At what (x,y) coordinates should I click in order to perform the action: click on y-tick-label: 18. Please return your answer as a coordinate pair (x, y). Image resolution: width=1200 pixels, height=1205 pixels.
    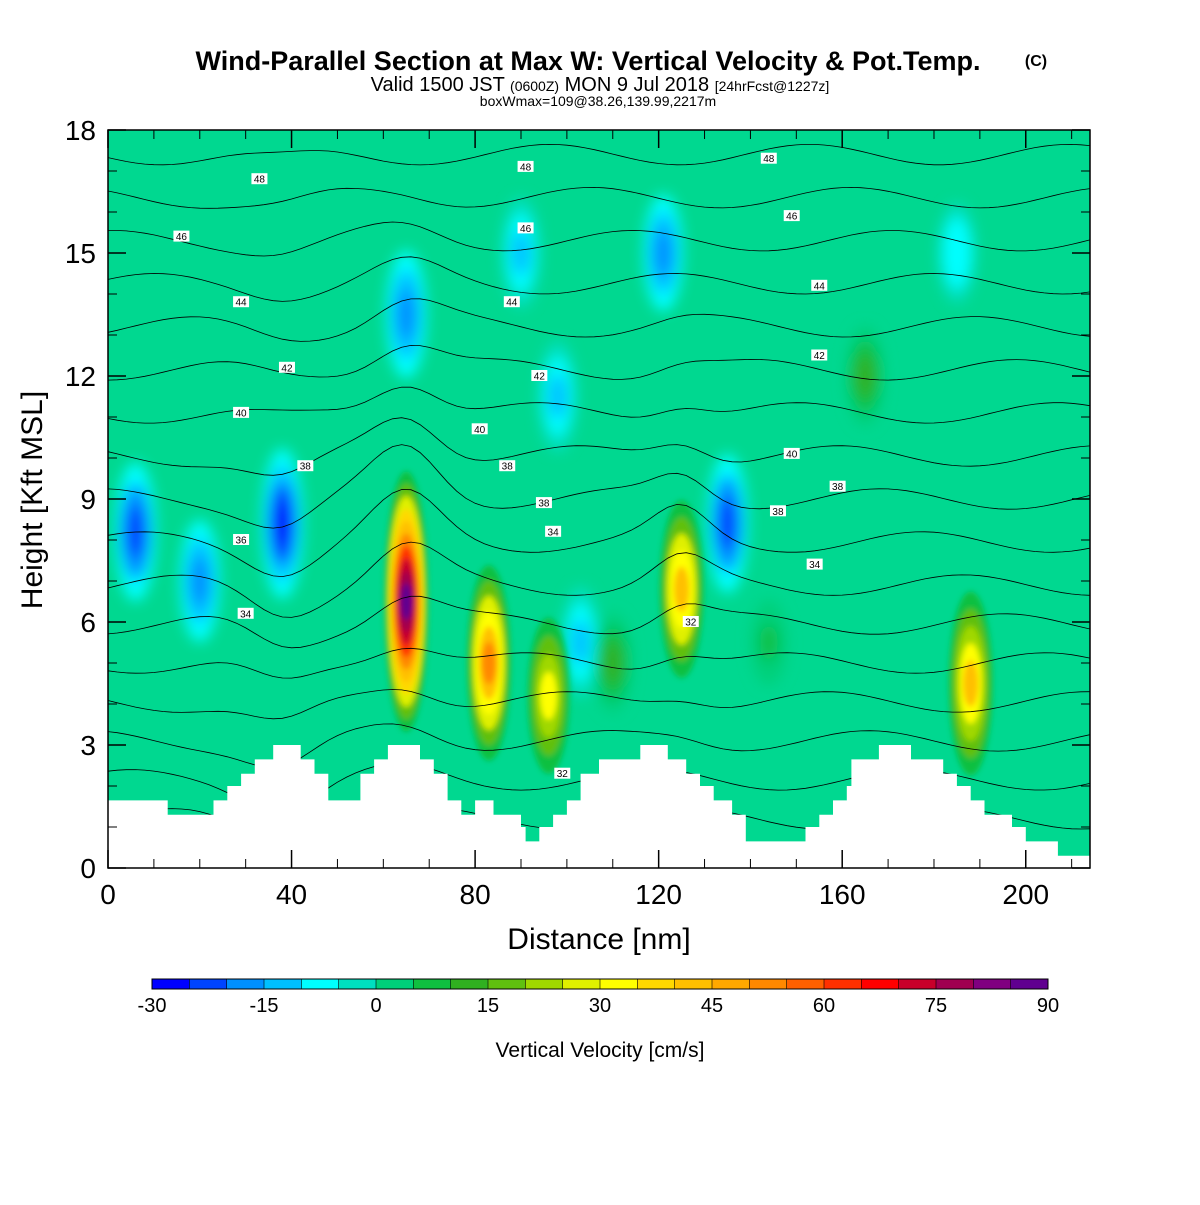
    Looking at the image, I should click on (80, 130).